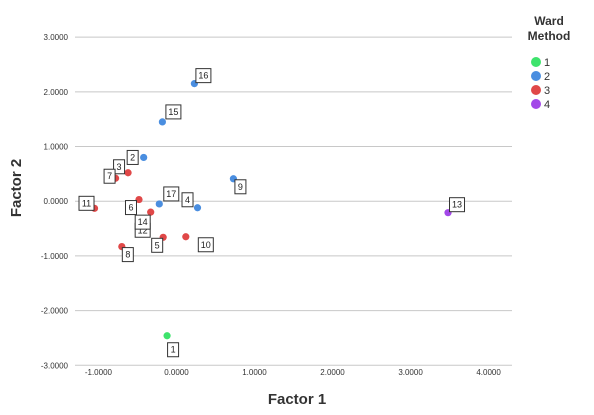 Image resolution: width=594 pixels, height=415 pixels. I want to click on legend-label-1: 1, so click(547, 63).